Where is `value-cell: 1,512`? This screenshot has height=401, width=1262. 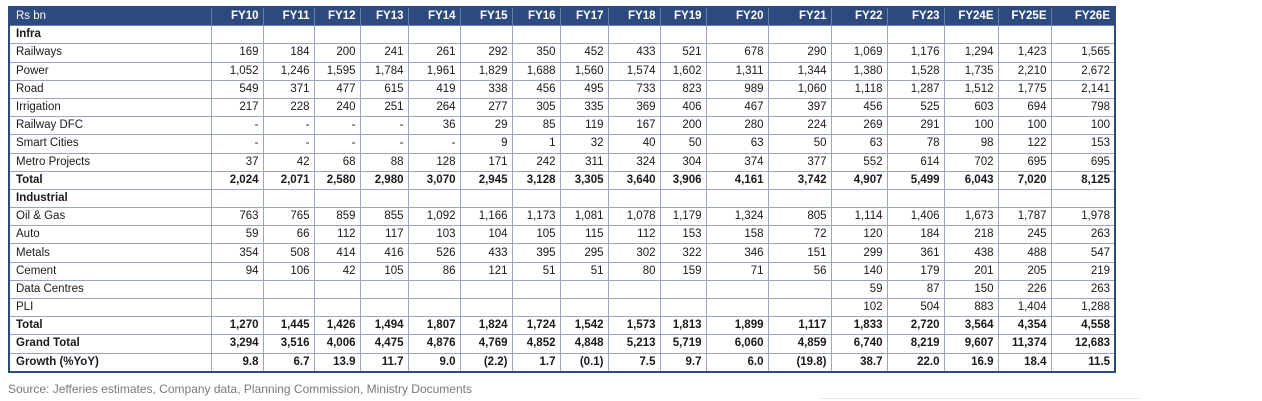
value-cell: 1,512 is located at coordinates (971, 89).